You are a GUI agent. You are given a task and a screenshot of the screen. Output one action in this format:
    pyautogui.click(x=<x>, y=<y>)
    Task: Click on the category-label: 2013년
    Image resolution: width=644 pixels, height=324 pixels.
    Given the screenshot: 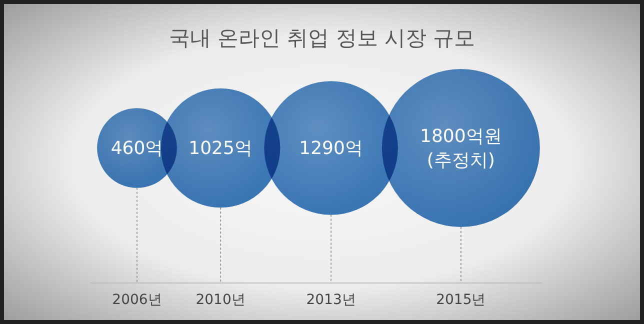 What is the action you would take?
    pyautogui.click(x=331, y=300)
    